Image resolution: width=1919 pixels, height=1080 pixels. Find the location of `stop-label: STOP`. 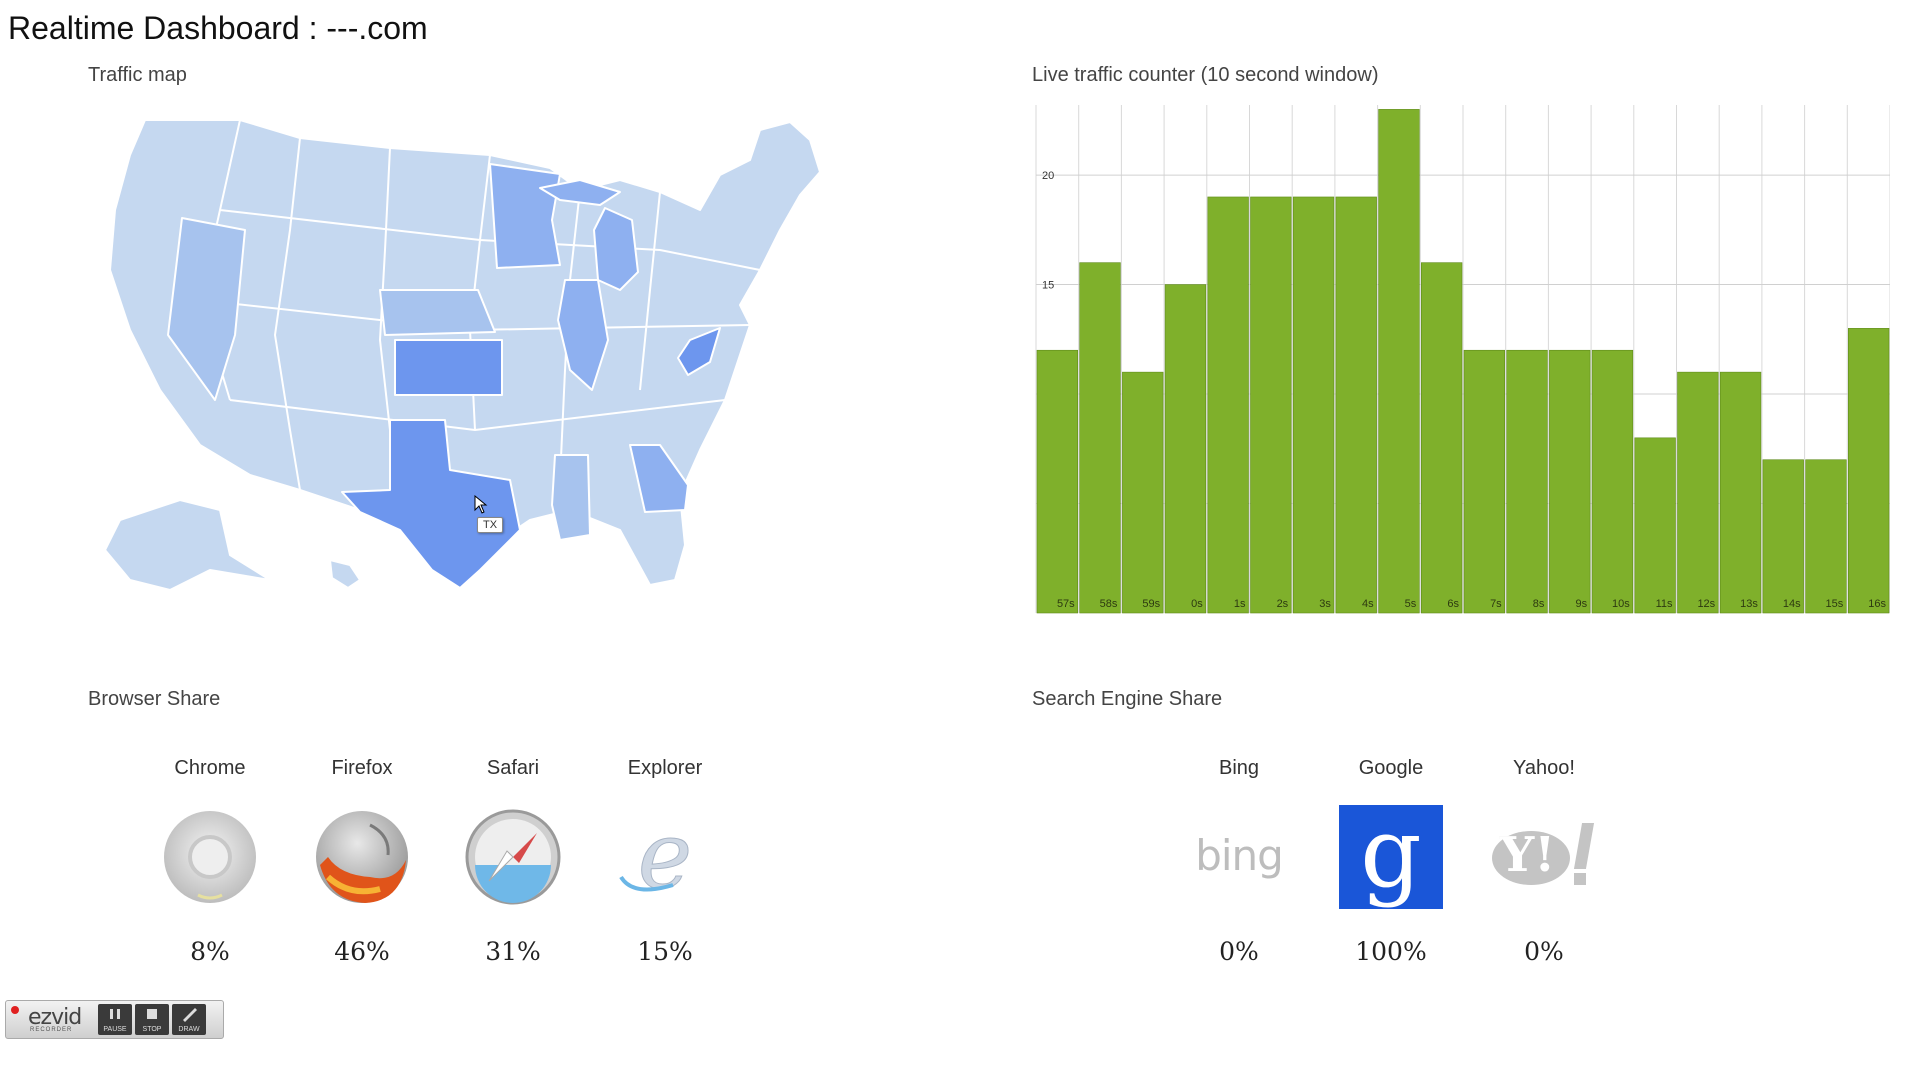

stop-label: STOP is located at coordinates (152, 1029).